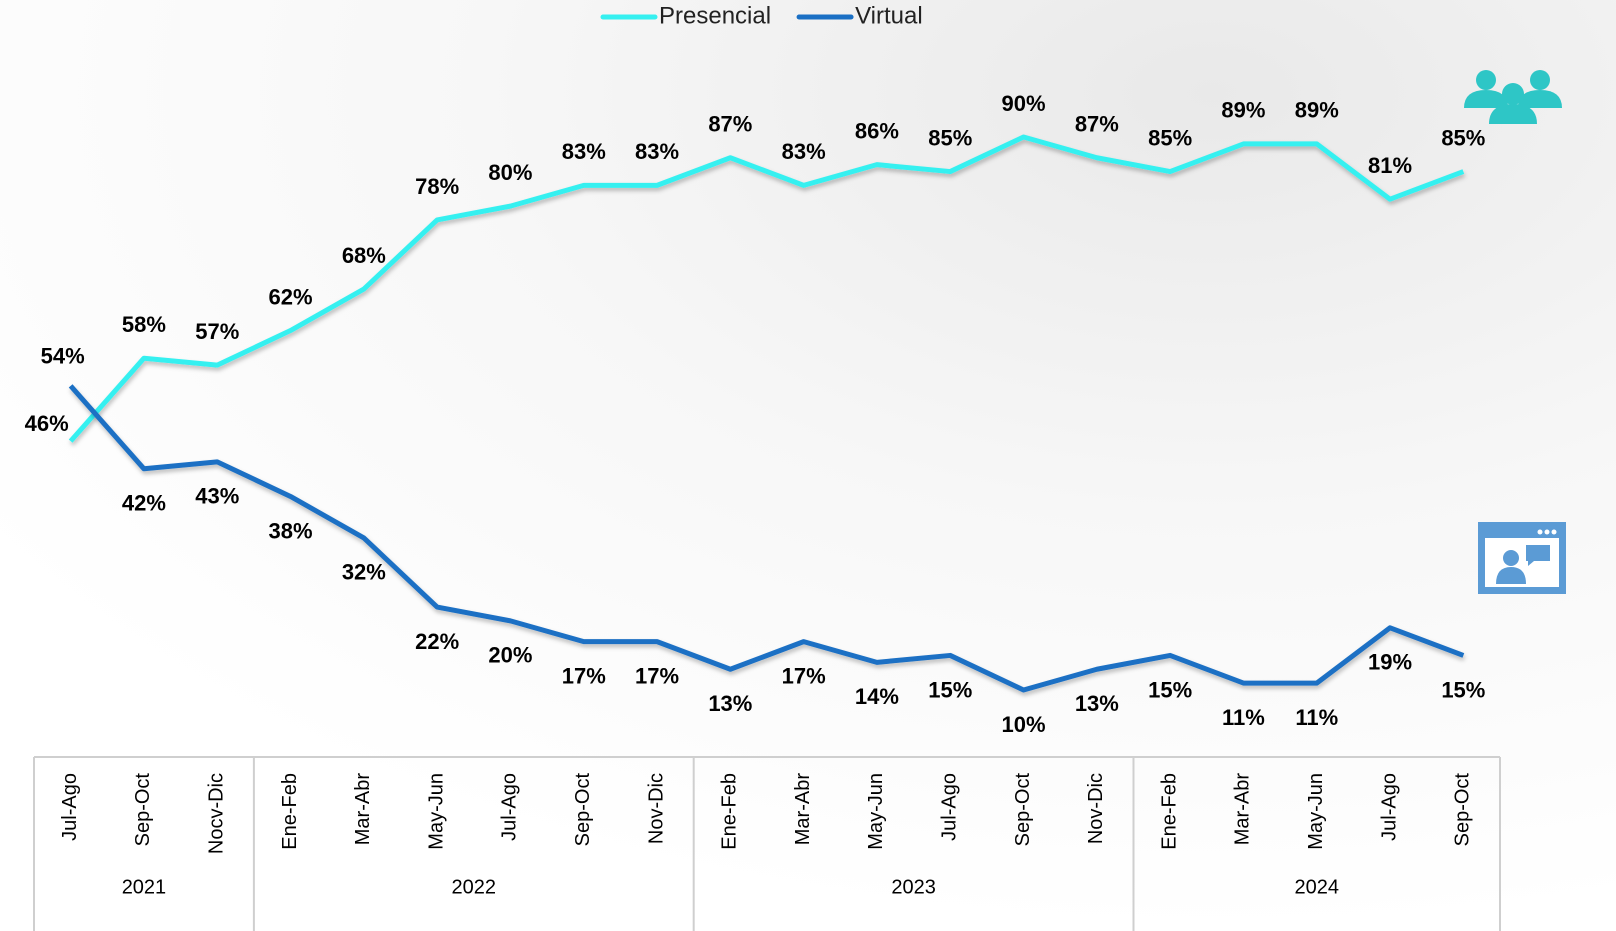 The height and width of the screenshot is (931, 1616). What do you see at coordinates (877, 696) in the screenshot?
I see `data-label: 14%` at bounding box center [877, 696].